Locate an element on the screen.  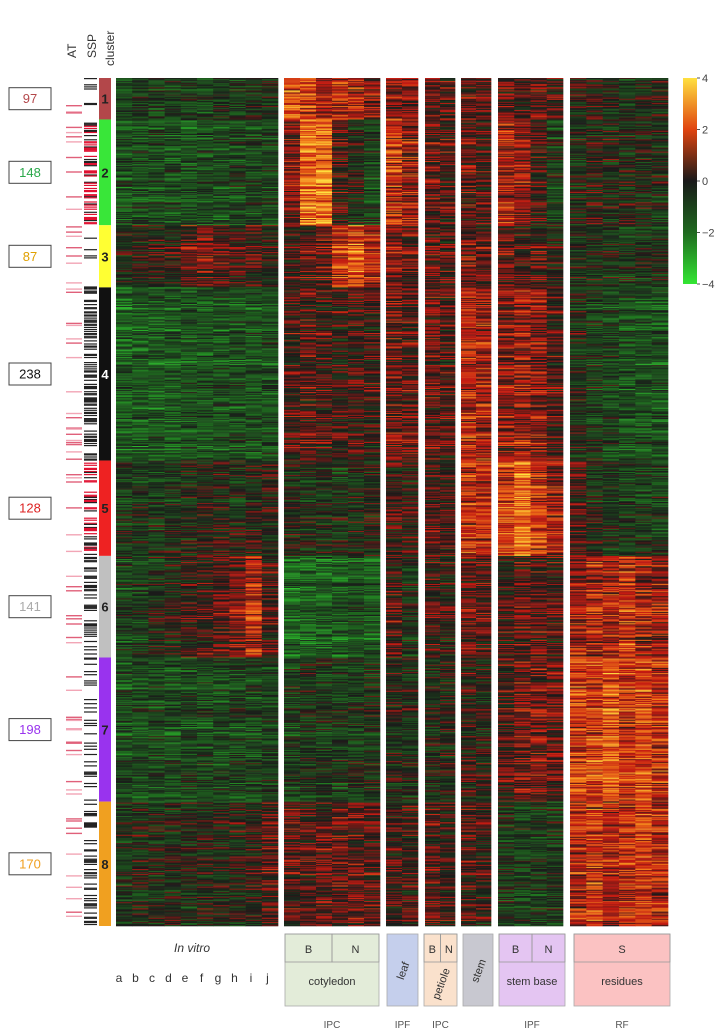
cluster-6-count: 141 is located at coordinates (30, 606).